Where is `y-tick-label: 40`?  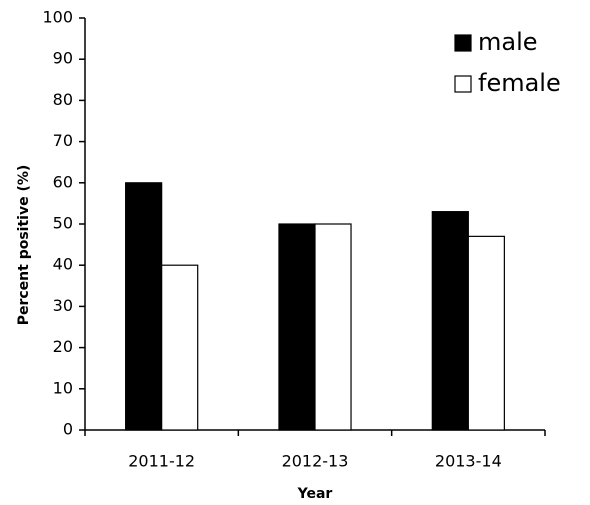
y-tick-label: 40 is located at coordinates (63, 264).